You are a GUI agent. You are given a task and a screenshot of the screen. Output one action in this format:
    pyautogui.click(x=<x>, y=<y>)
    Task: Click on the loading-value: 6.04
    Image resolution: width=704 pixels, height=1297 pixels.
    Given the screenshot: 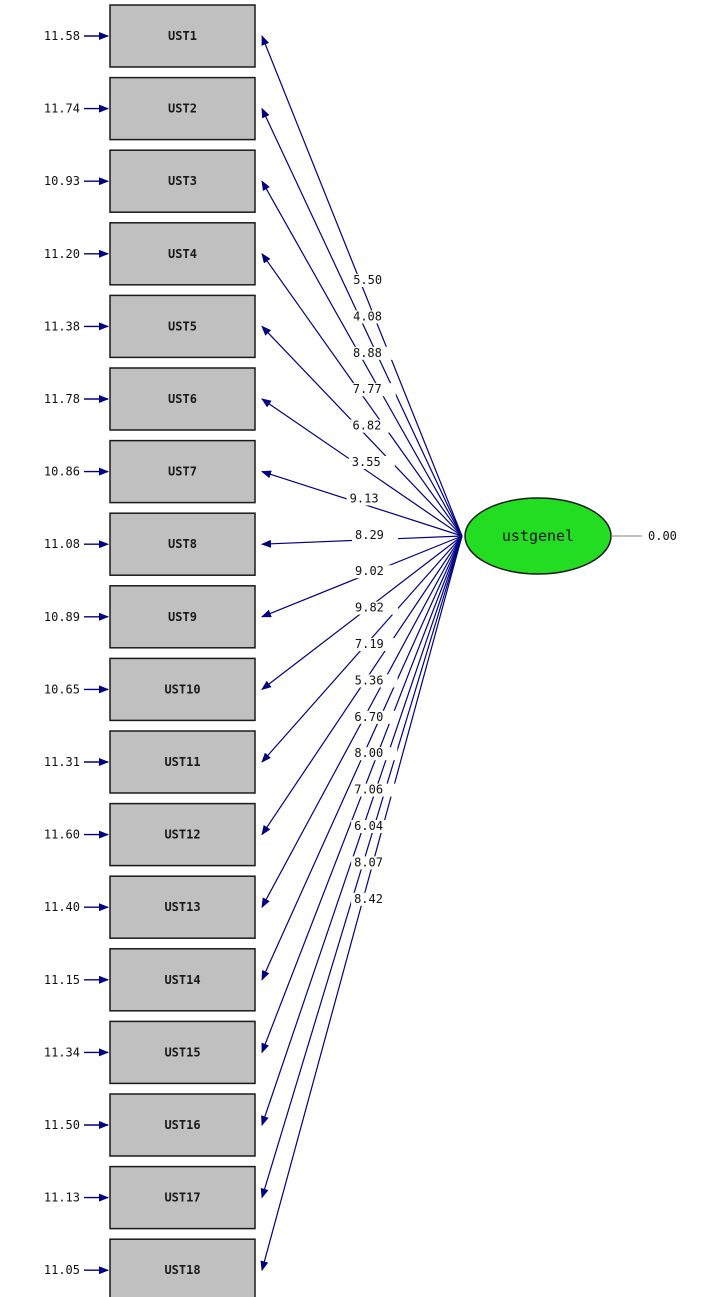 What is the action you would take?
    pyautogui.click(x=368, y=826)
    